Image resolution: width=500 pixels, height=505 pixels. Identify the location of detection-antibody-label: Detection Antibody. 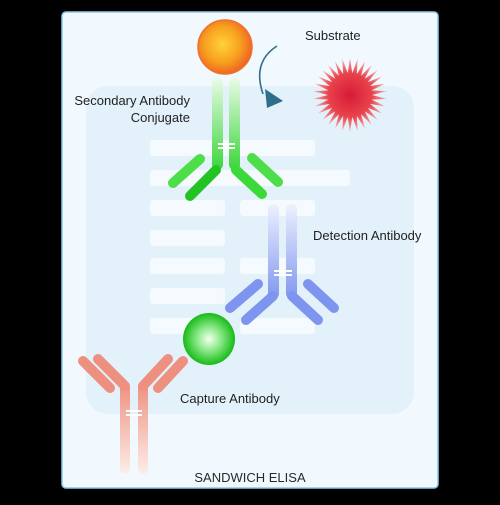
(367, 235).